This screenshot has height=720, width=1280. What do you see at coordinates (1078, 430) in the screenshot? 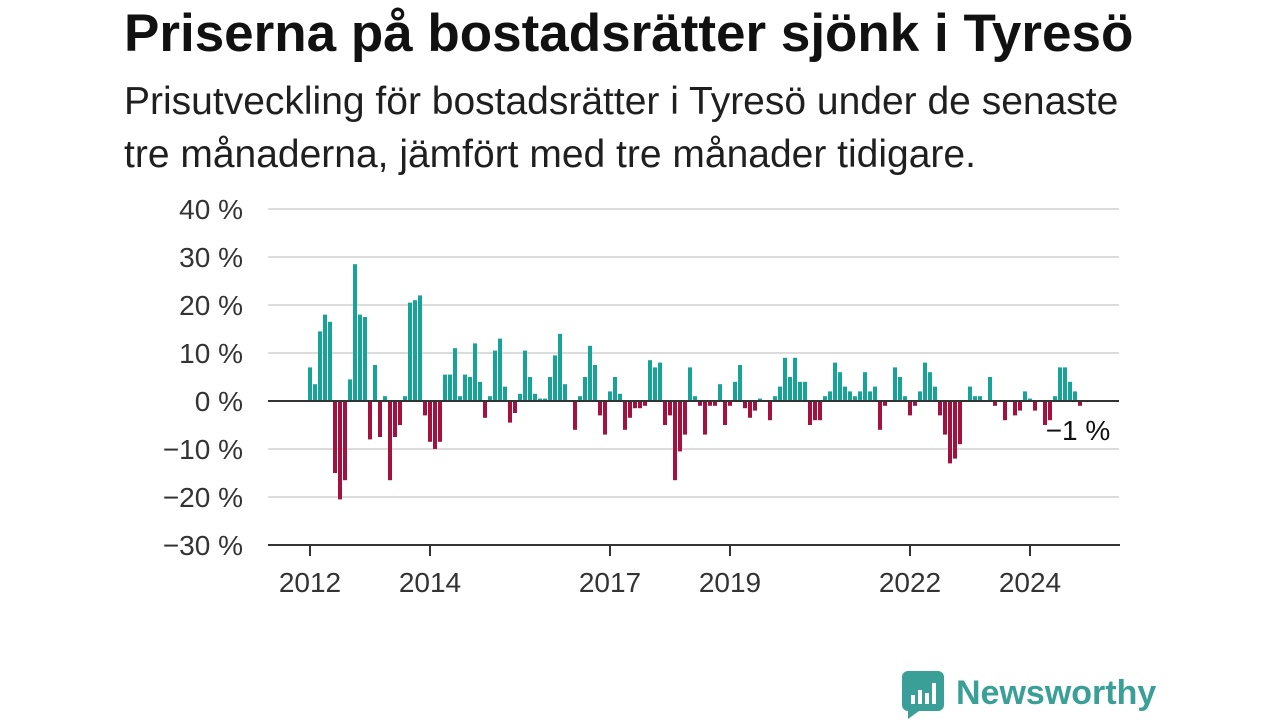
I see `last-value-label: −1 %` at bounding box center [1078, 430].